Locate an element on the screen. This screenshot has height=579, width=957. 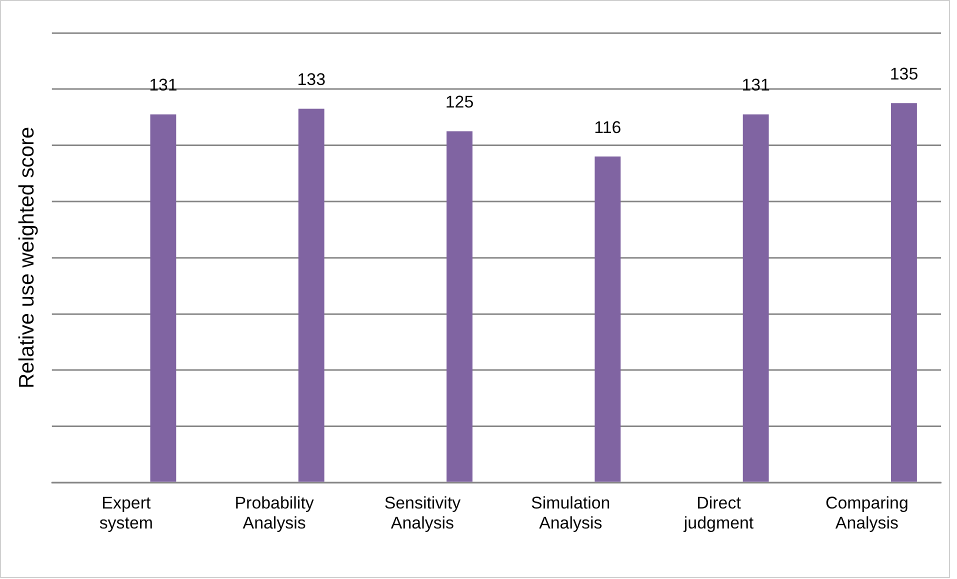
data-label: 133 is located at coordinates (311, 80).